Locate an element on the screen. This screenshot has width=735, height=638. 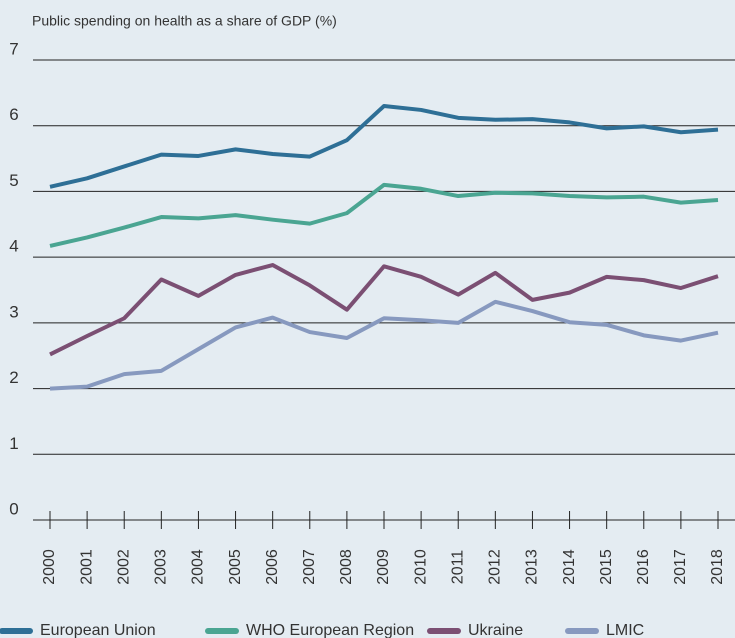
x-tick-label: 2014 is located at coordinates (569, 567).